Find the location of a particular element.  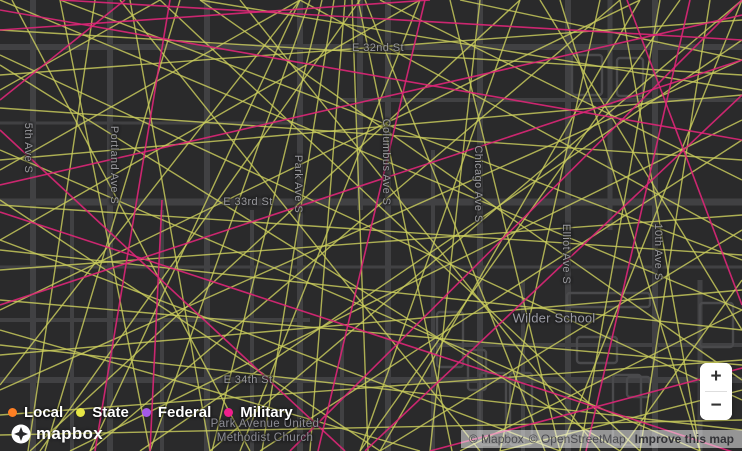

legend-item-military: Military is located at coordinates (258, 412).